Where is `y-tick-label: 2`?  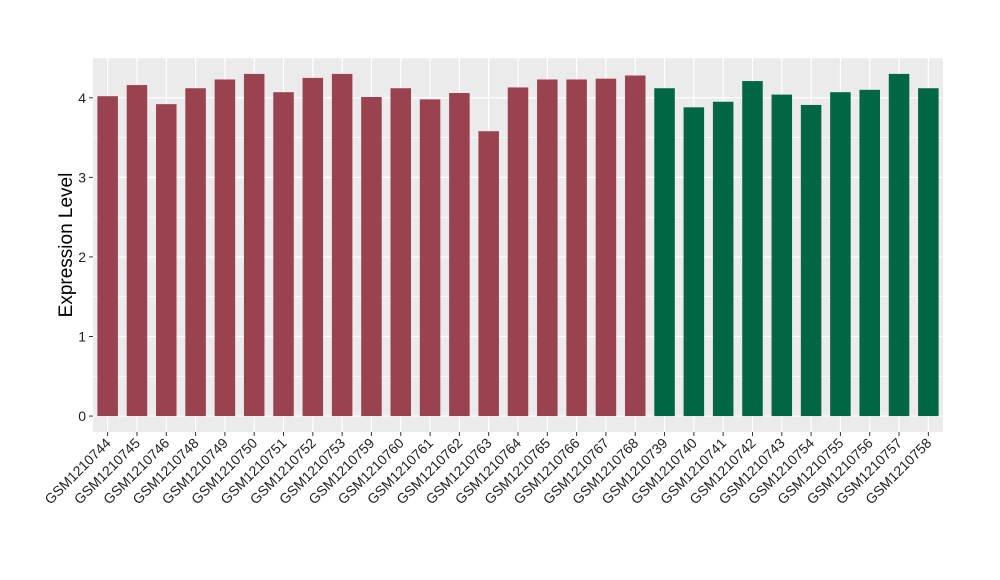 y-tick-label: 2 is located at coordinates (82, 257).